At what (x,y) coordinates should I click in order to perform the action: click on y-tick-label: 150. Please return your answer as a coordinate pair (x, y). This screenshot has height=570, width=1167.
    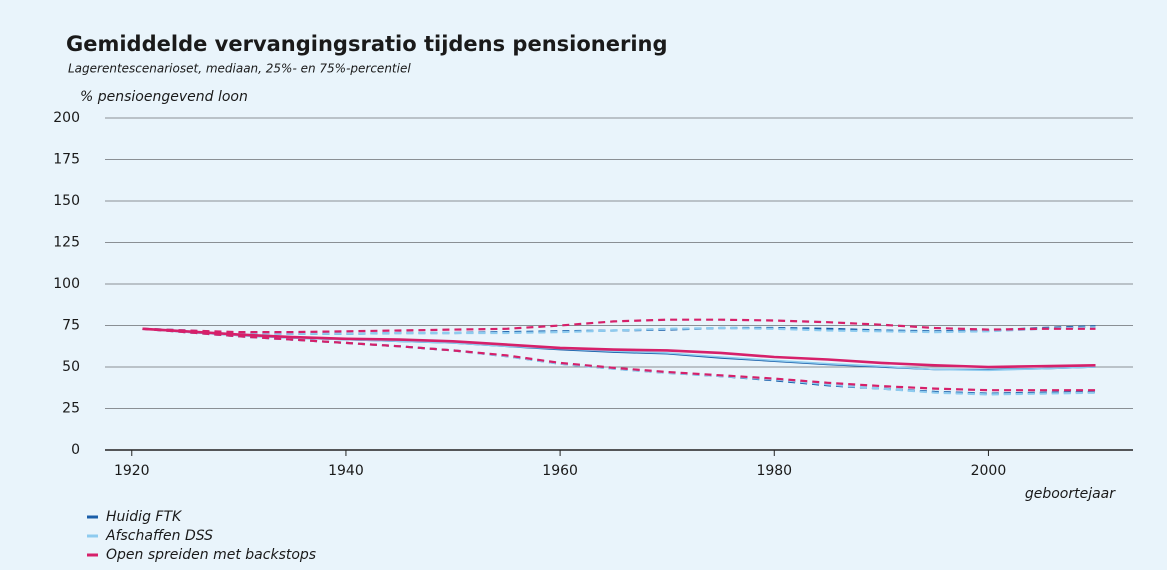
    Looking at the image, I should click on (66, 201).